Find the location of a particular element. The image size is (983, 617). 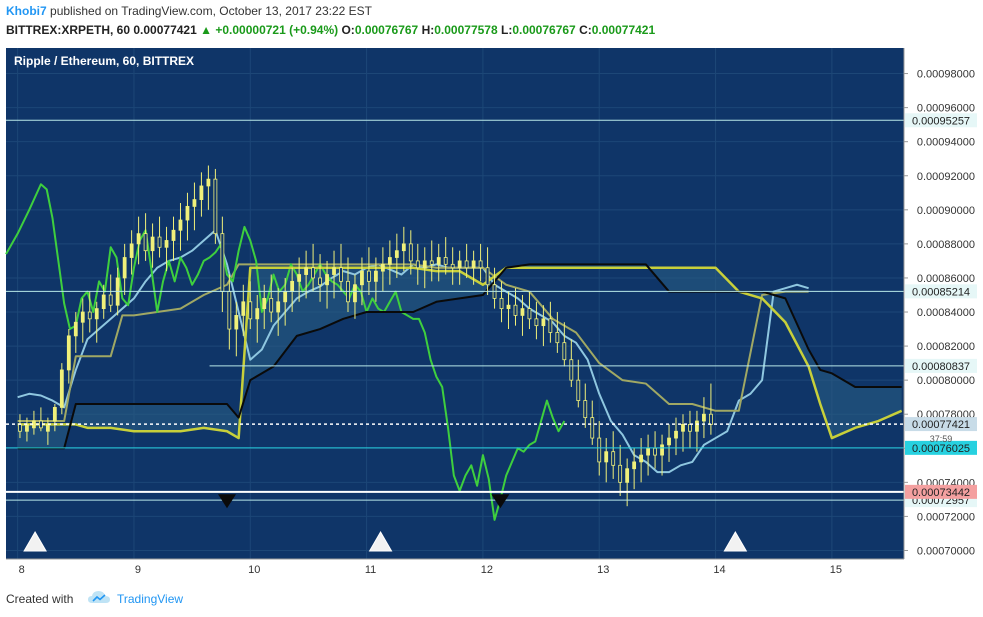

created-with-text: Created with is located at coordinates (40, 599).